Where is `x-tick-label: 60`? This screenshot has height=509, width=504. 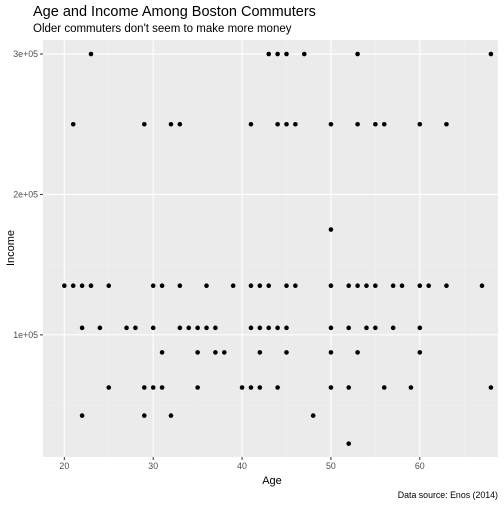 x-tick-label: 60 is located at coordinates (420, 466).